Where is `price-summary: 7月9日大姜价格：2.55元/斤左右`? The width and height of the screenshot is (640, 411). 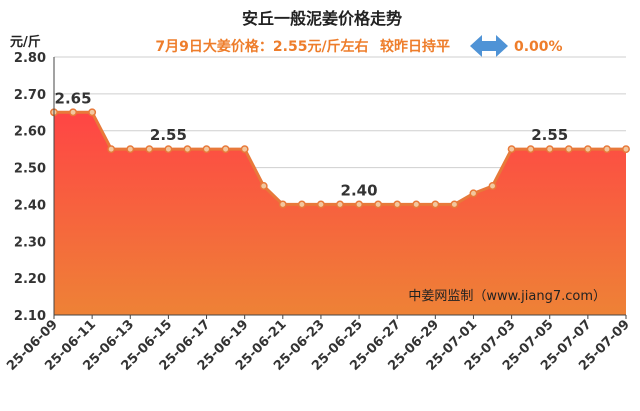 price-summary: 7月9日大姜价格：2.55元/斤左右 is located at coordinates (261, 46).